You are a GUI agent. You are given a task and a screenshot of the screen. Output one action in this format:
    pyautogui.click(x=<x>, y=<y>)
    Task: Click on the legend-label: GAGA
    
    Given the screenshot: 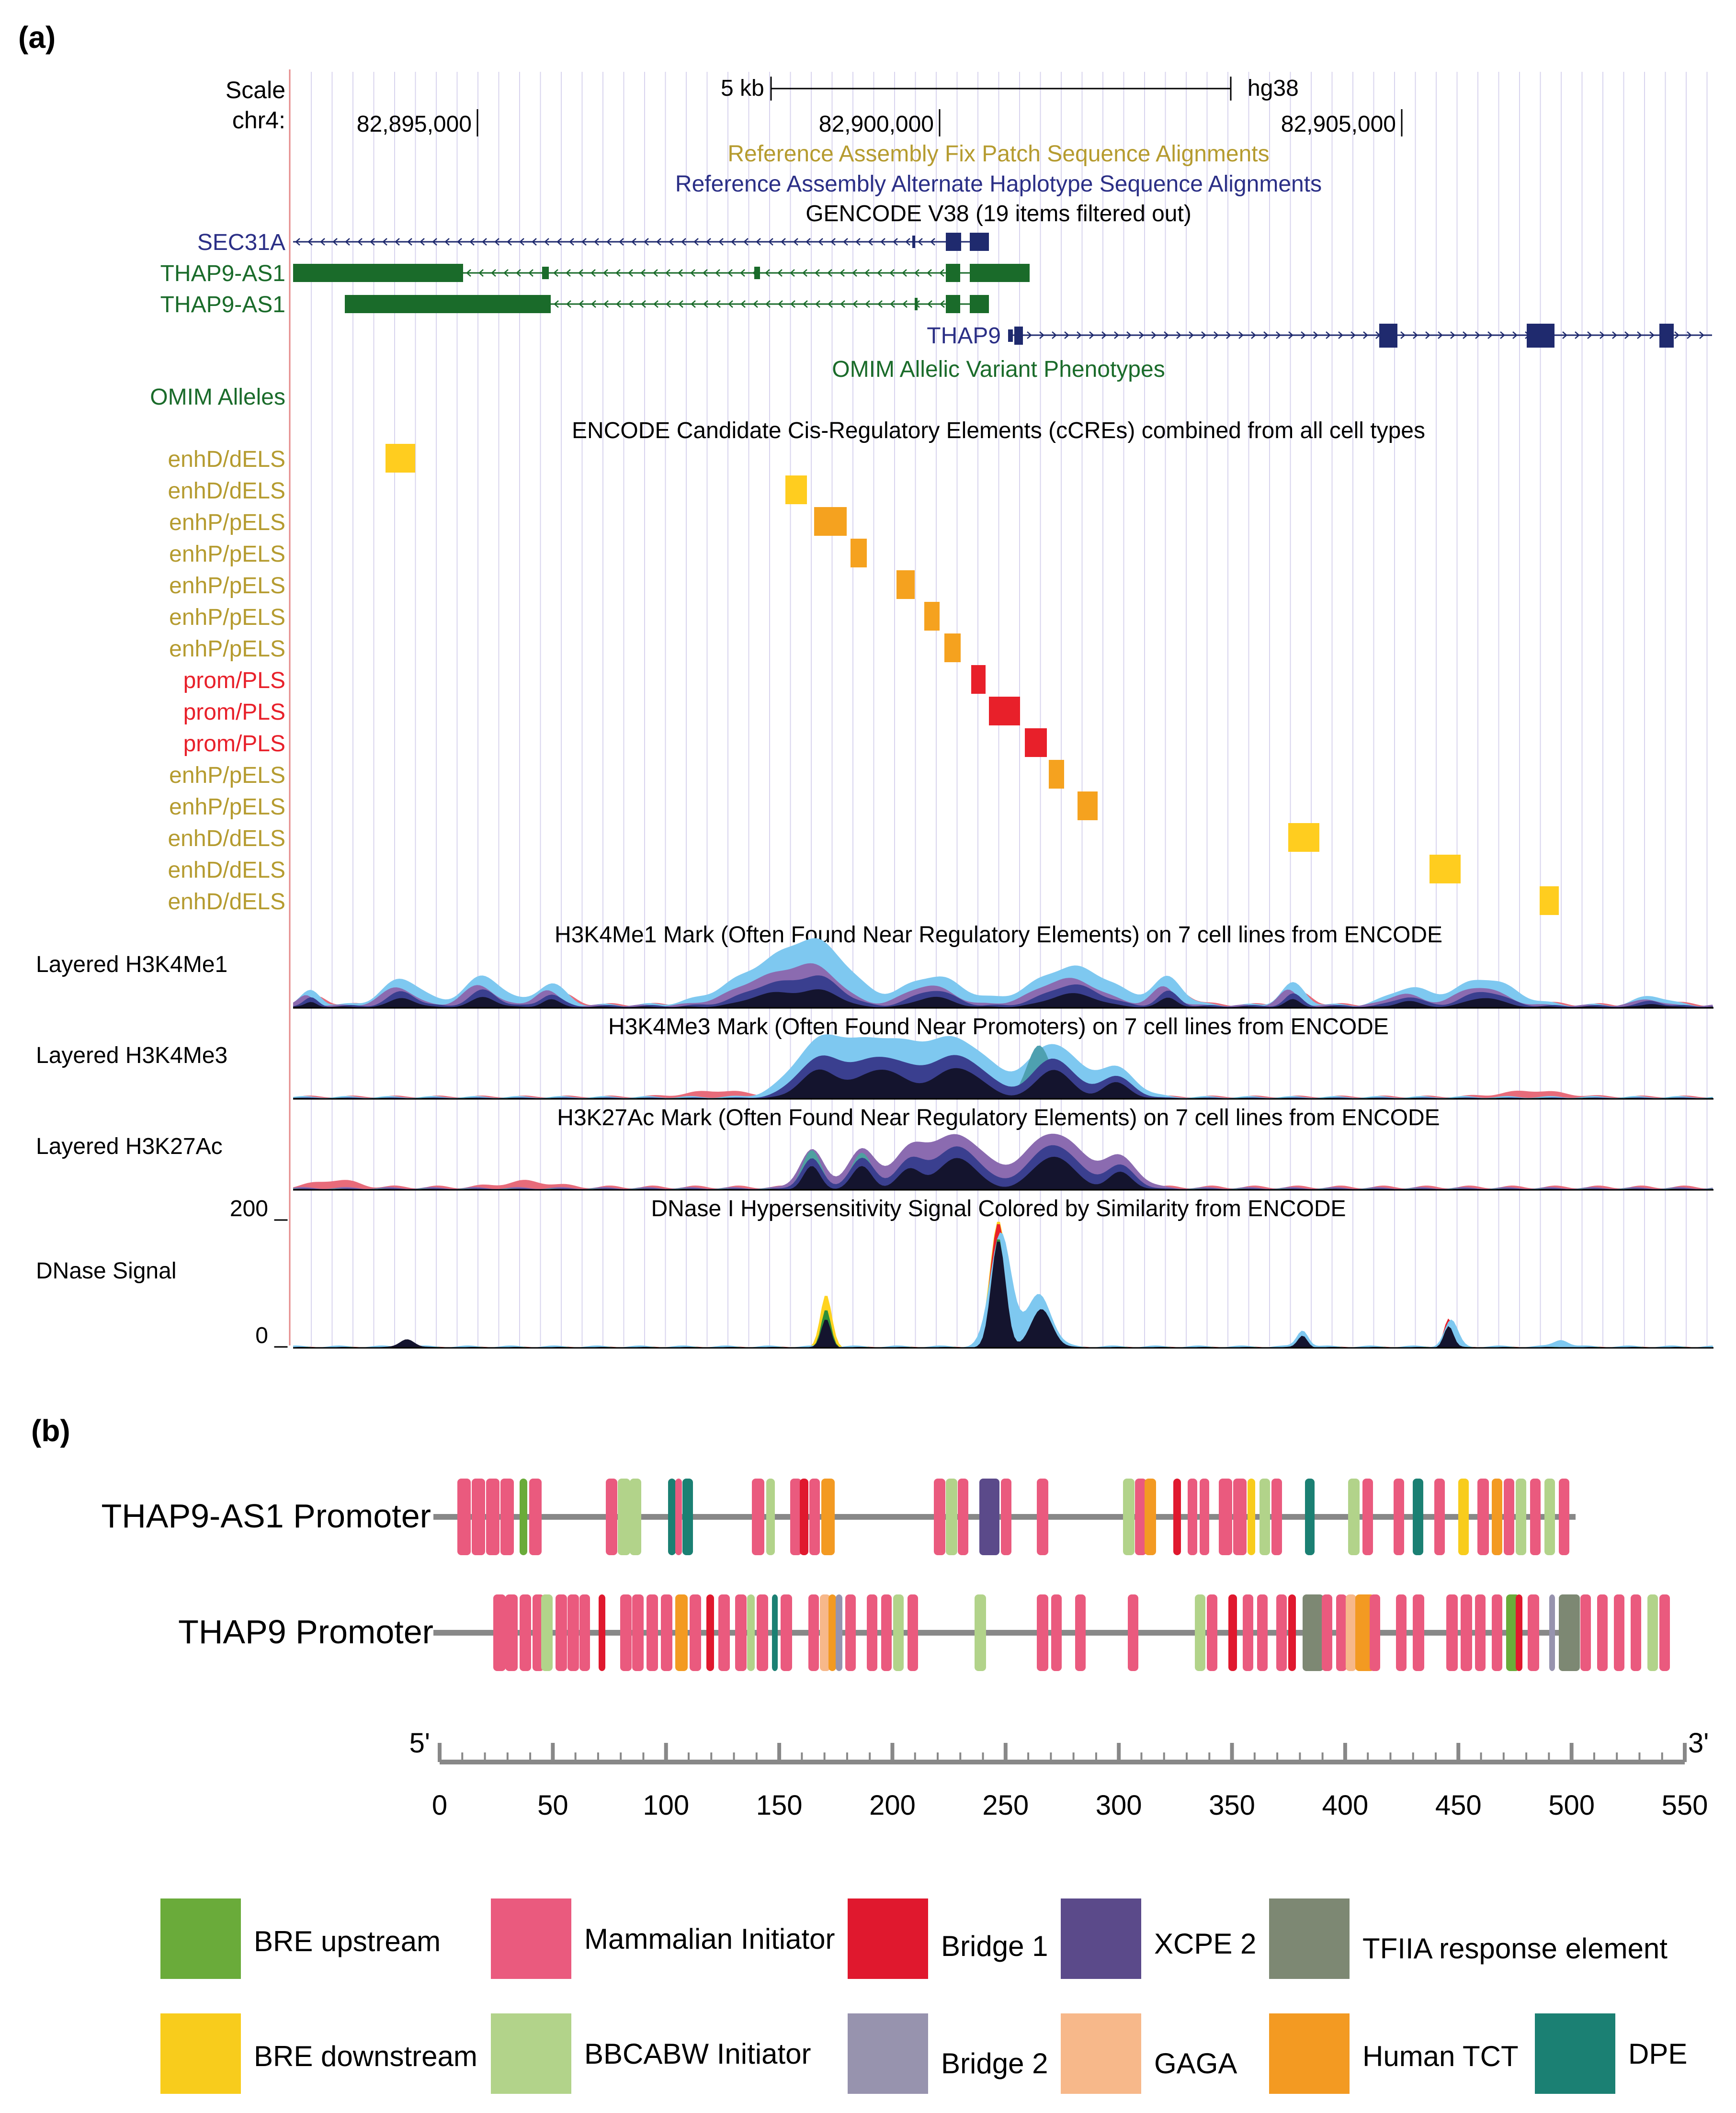 What is the action you would take?
    pyautogui.click(x=1195, y=2063)
    